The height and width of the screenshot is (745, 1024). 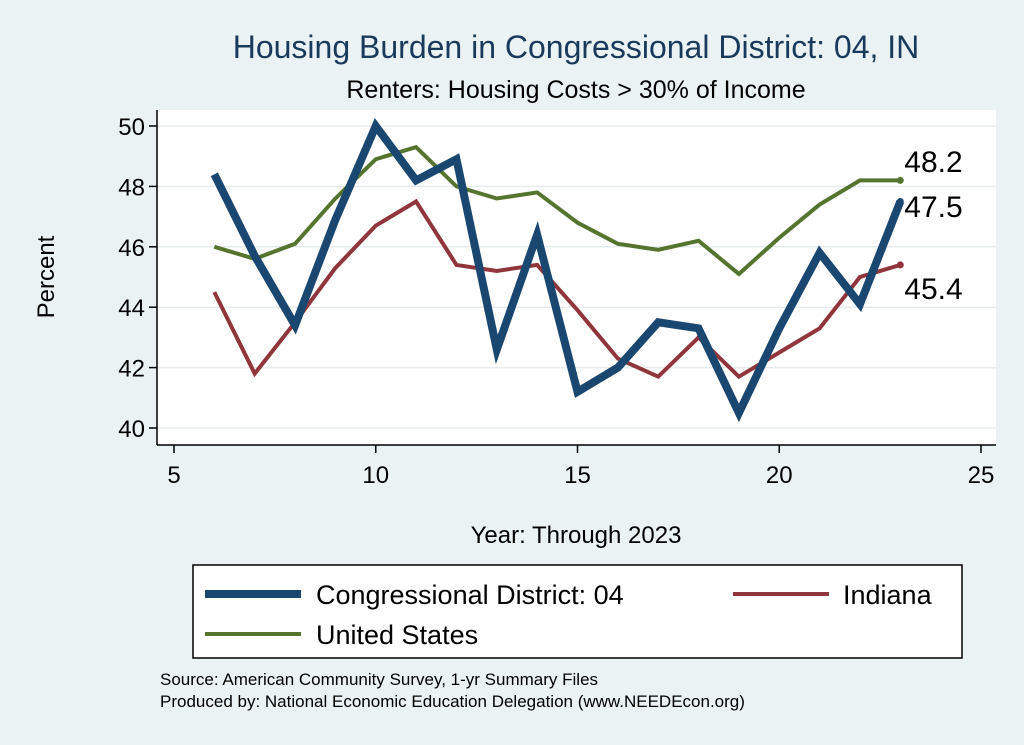 What do you see at coordinates (397, 635) in the screenshot?
I see `legend-label: United States` at bounding box center [397, 635].